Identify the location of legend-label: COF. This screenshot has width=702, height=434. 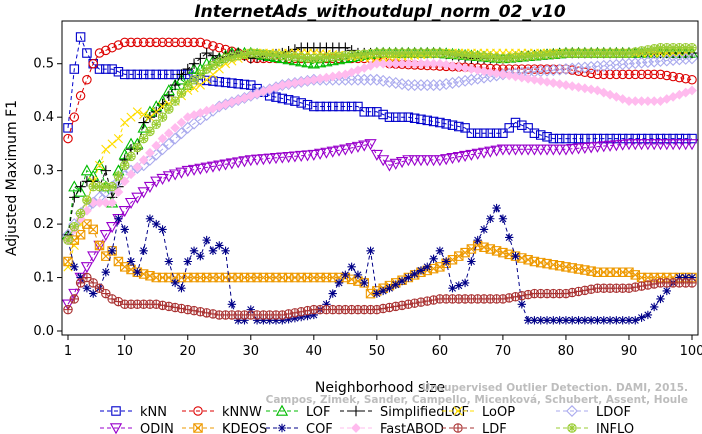
(319, 428).